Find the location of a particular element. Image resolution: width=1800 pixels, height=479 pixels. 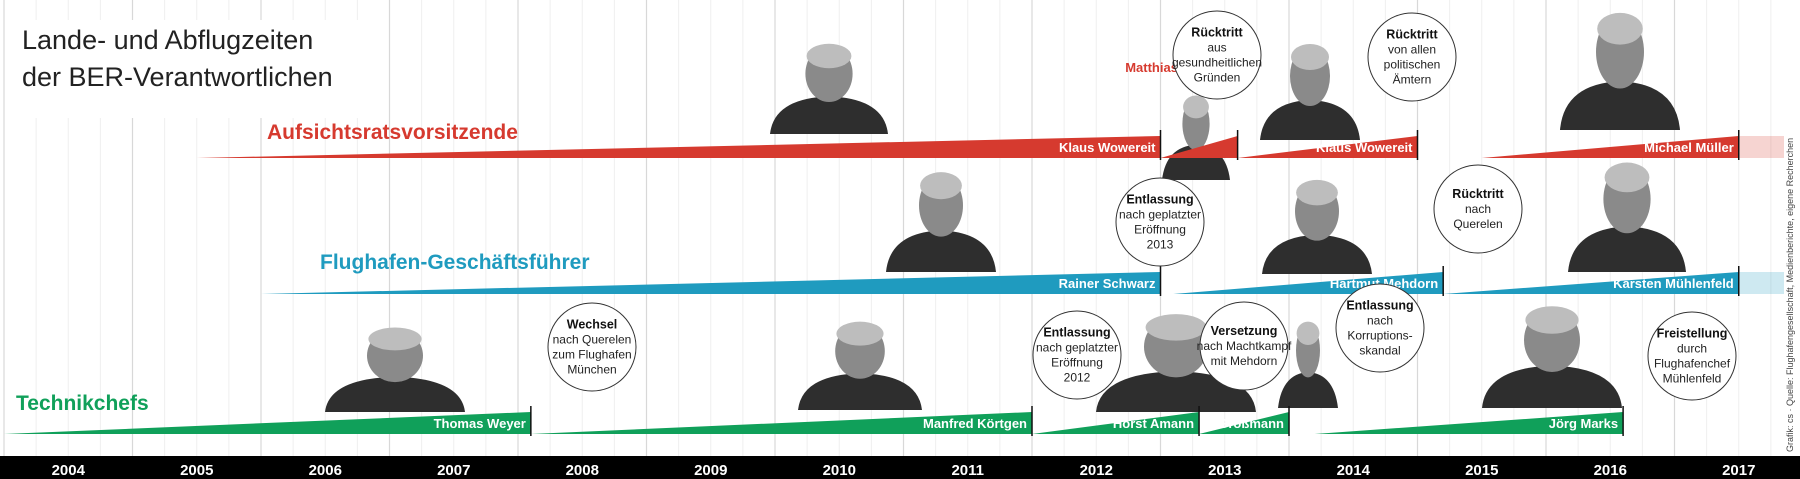

event-heading: Wechsel is located at coordinates (592, 325).